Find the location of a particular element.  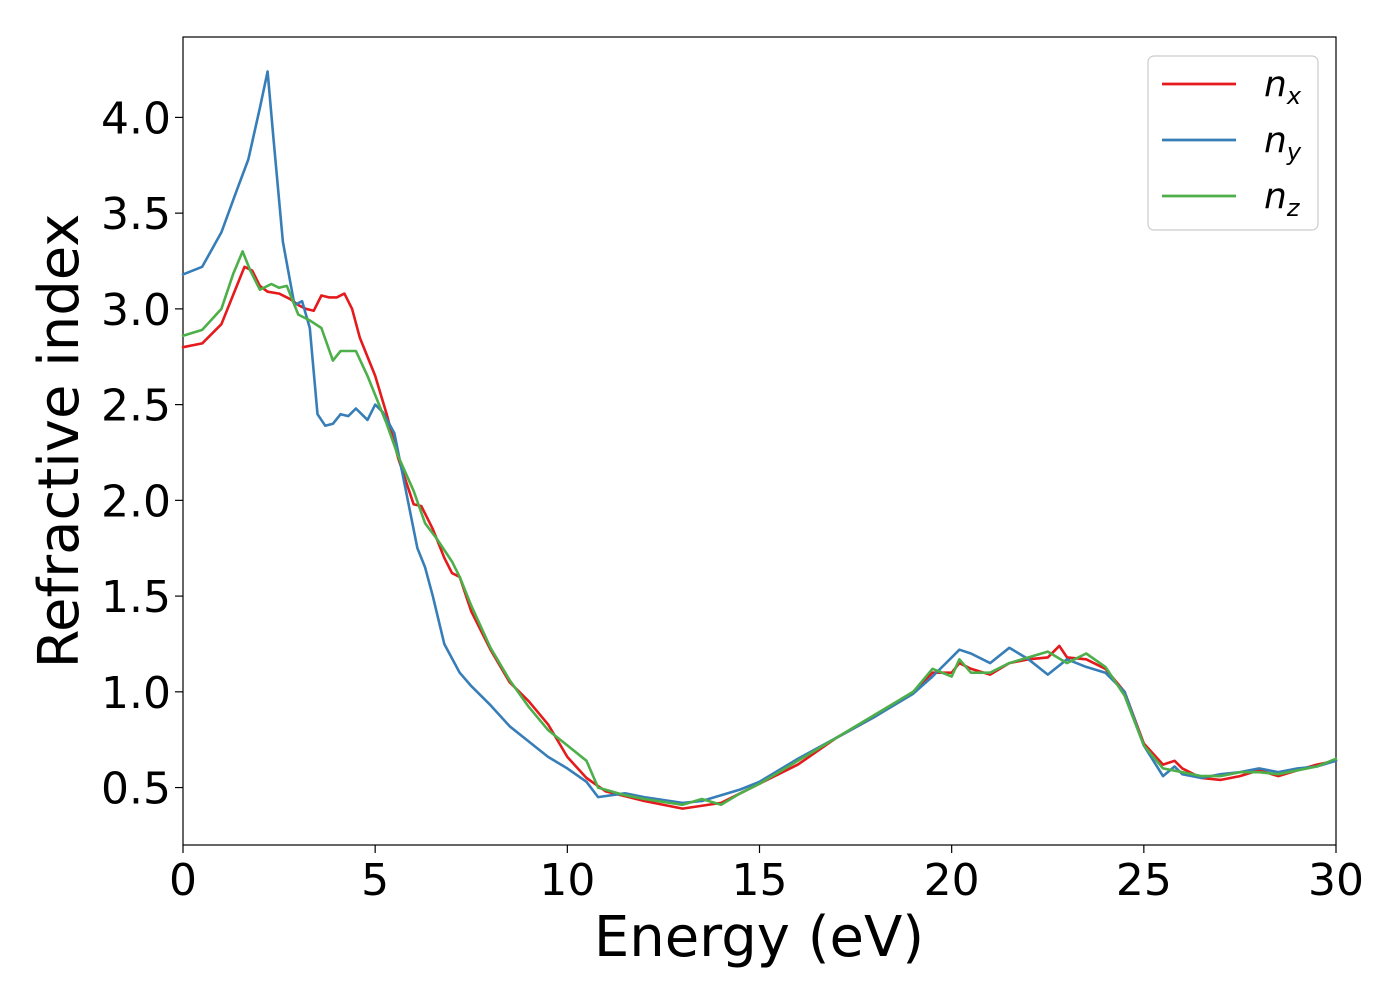

y-tick-label: 3.5 is located at coordinates (136, 214).